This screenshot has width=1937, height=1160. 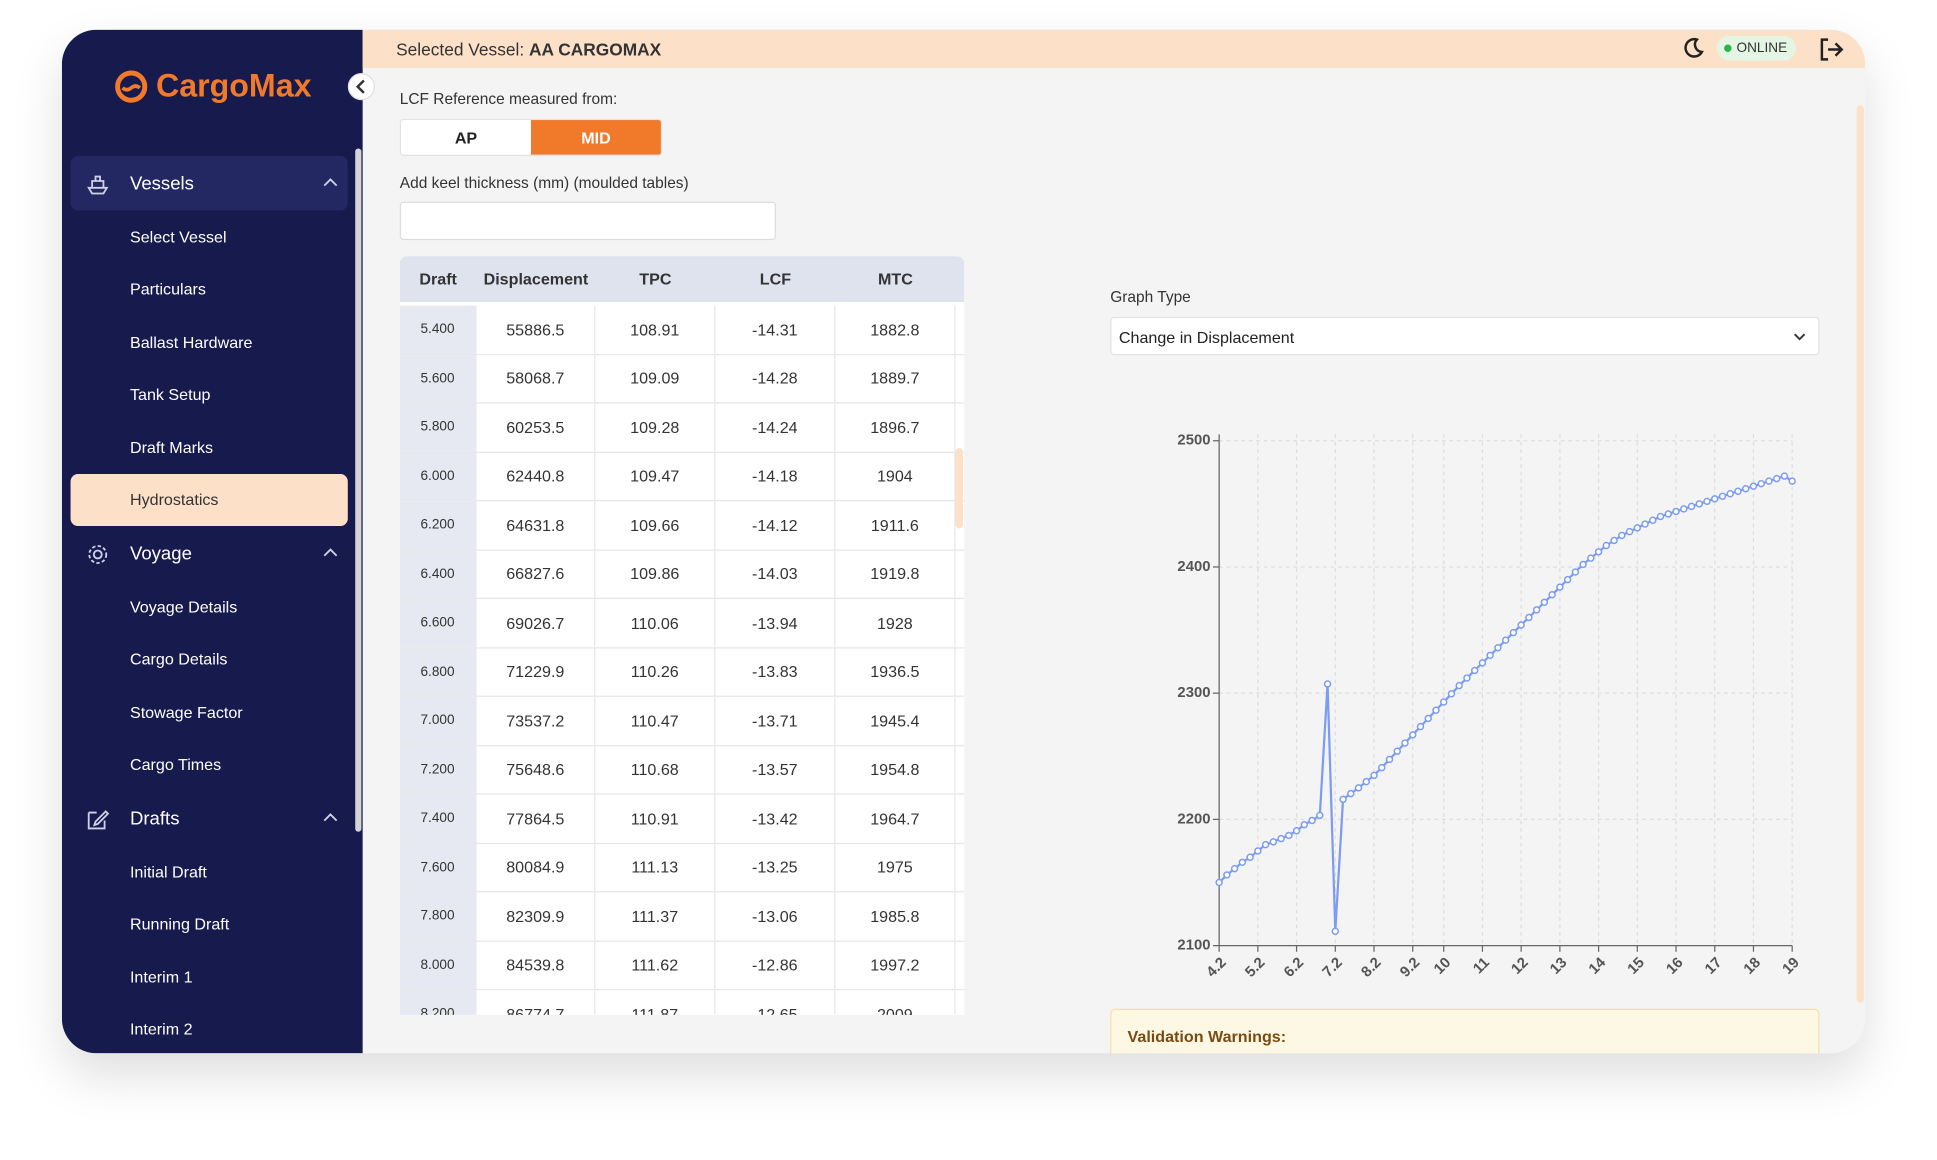 What do you see at coordinates (168, 871) in the screenshot?
I see `nav-item: Initial Draft` at bounding box center [168, 871].